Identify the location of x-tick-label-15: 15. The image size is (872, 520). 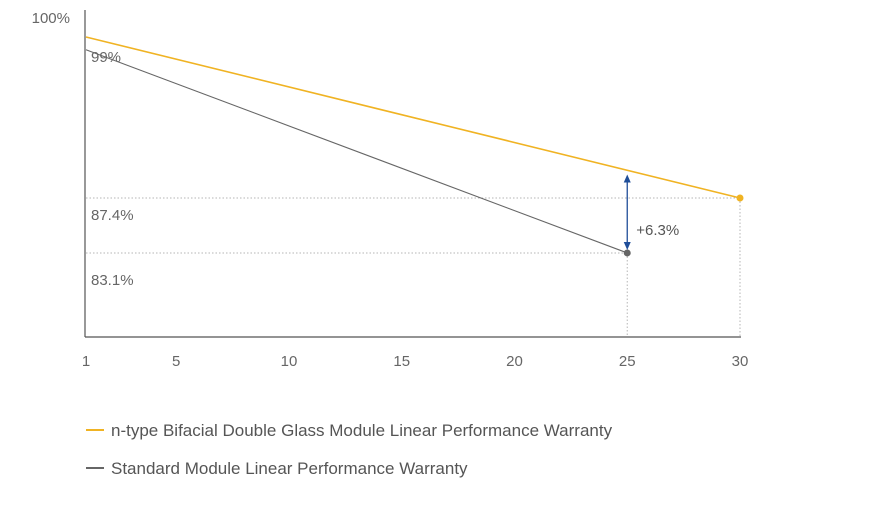
(401, 361).